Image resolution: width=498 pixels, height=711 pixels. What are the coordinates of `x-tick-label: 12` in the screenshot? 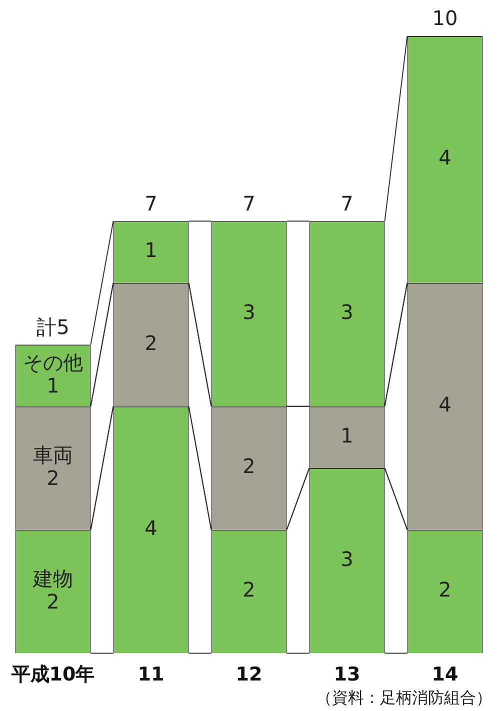 It's located at (249, 675).